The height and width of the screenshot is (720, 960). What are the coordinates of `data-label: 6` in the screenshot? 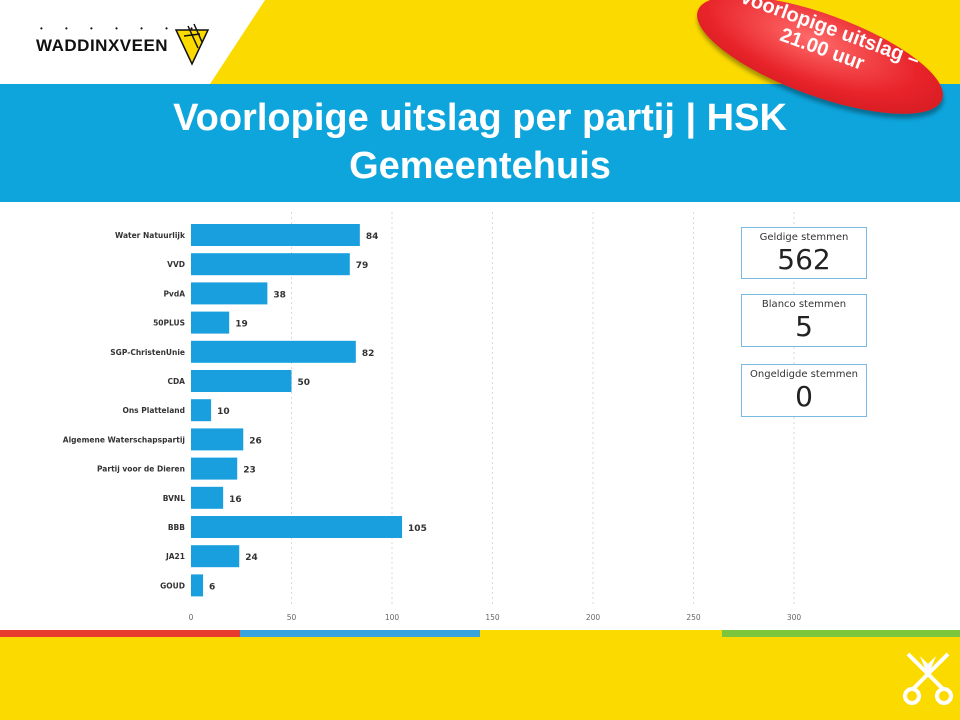 It's located at (212, 587).